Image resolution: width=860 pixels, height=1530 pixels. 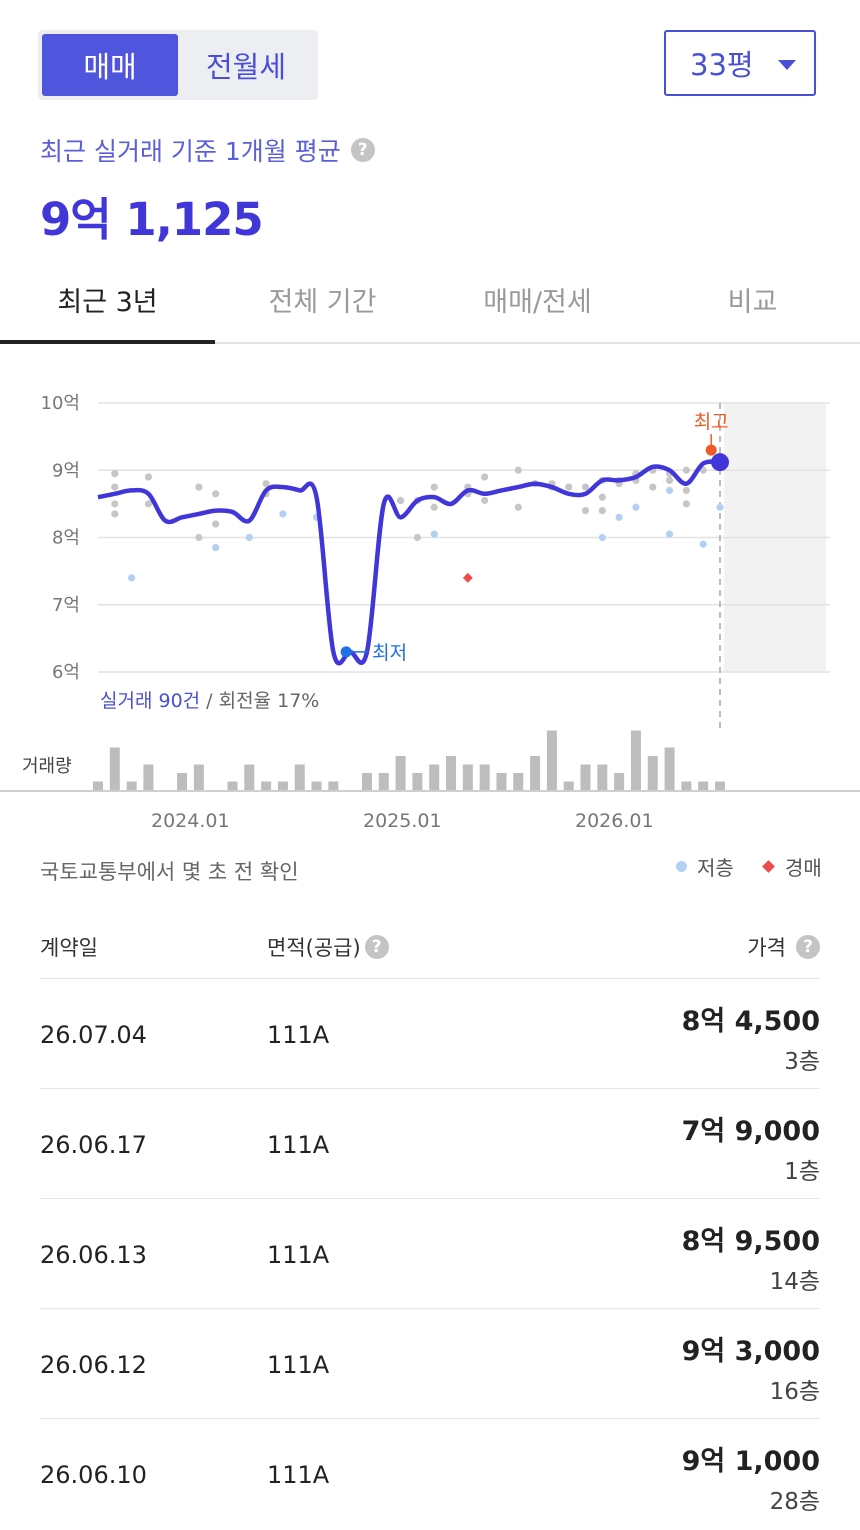 I want to click on average-price-line, so click(x=409, y=562).